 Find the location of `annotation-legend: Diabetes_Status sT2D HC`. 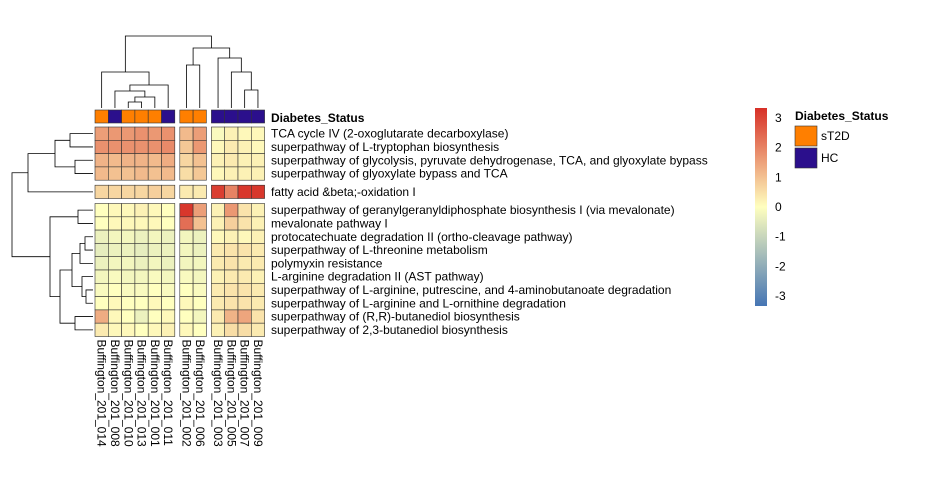

annotation-legend: Diabetes_Status sT2D HC is located at coordinates (841, 139).